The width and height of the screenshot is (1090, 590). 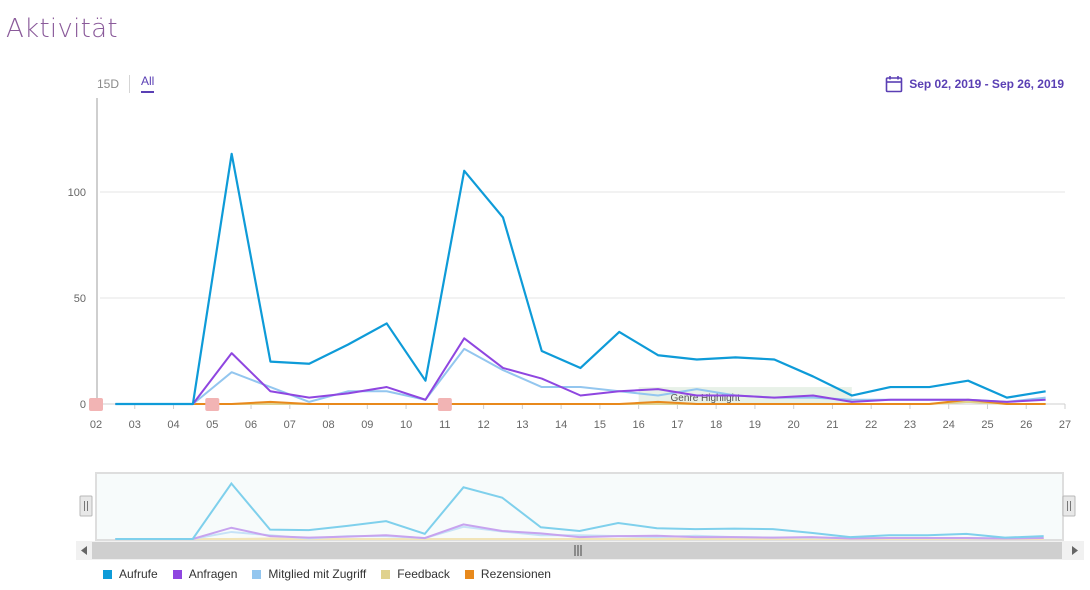 I want to click on legend-item-anfragen: Anfragen, so click(x=205, y=574).